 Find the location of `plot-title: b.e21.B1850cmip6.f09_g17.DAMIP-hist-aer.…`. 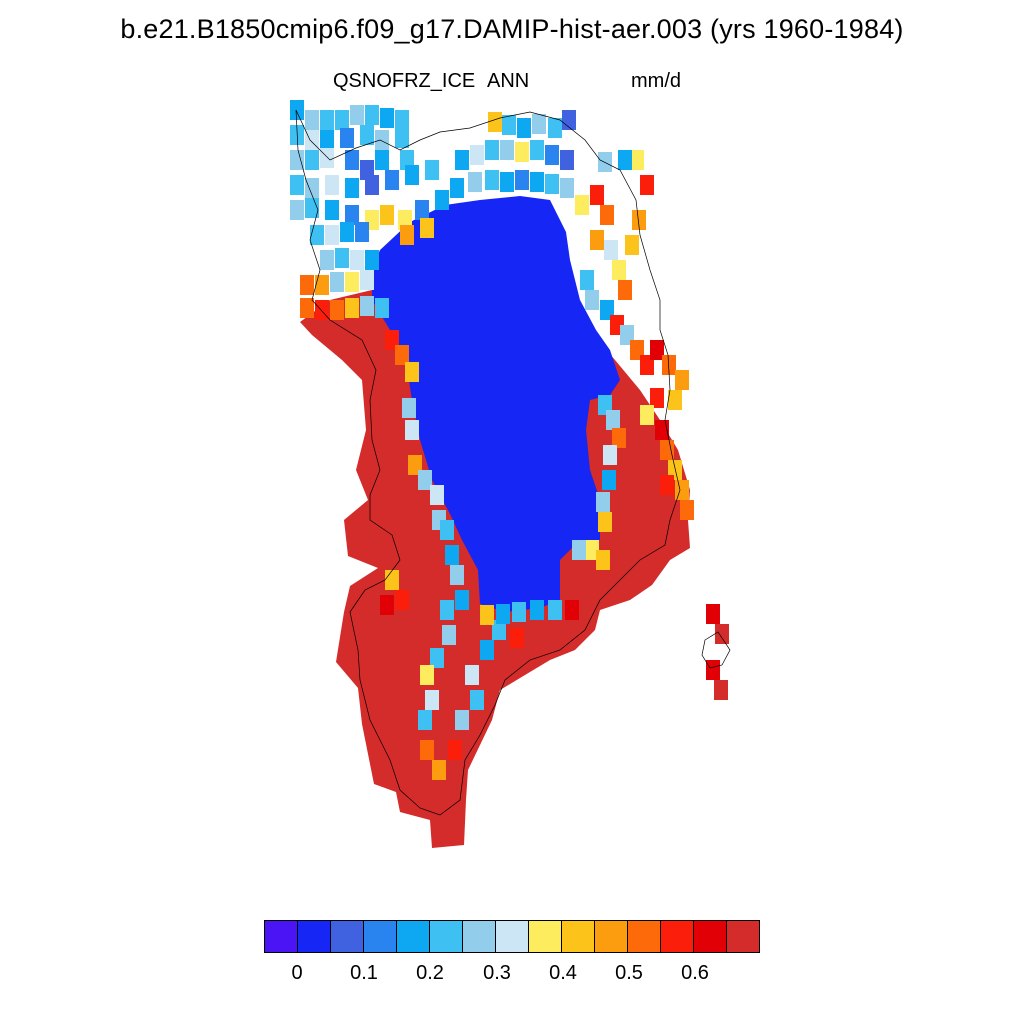

plot-title: b.e21.B1850cmip6.f09_g17.DAMIP-hist-aer.… is located at coordinates (512, 29).